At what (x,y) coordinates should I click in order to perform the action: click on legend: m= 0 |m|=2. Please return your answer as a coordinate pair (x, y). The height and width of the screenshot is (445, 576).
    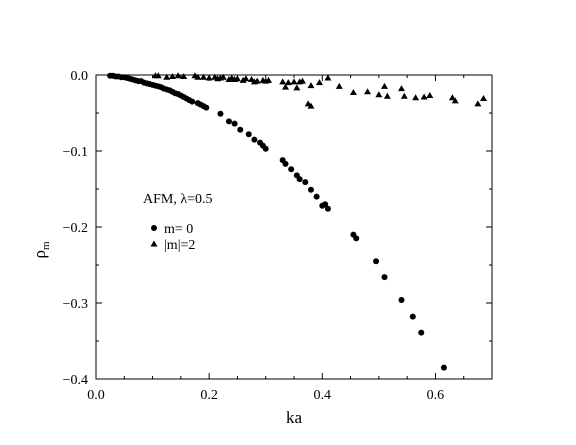
    Looking at the image, I should click on (172, 237).